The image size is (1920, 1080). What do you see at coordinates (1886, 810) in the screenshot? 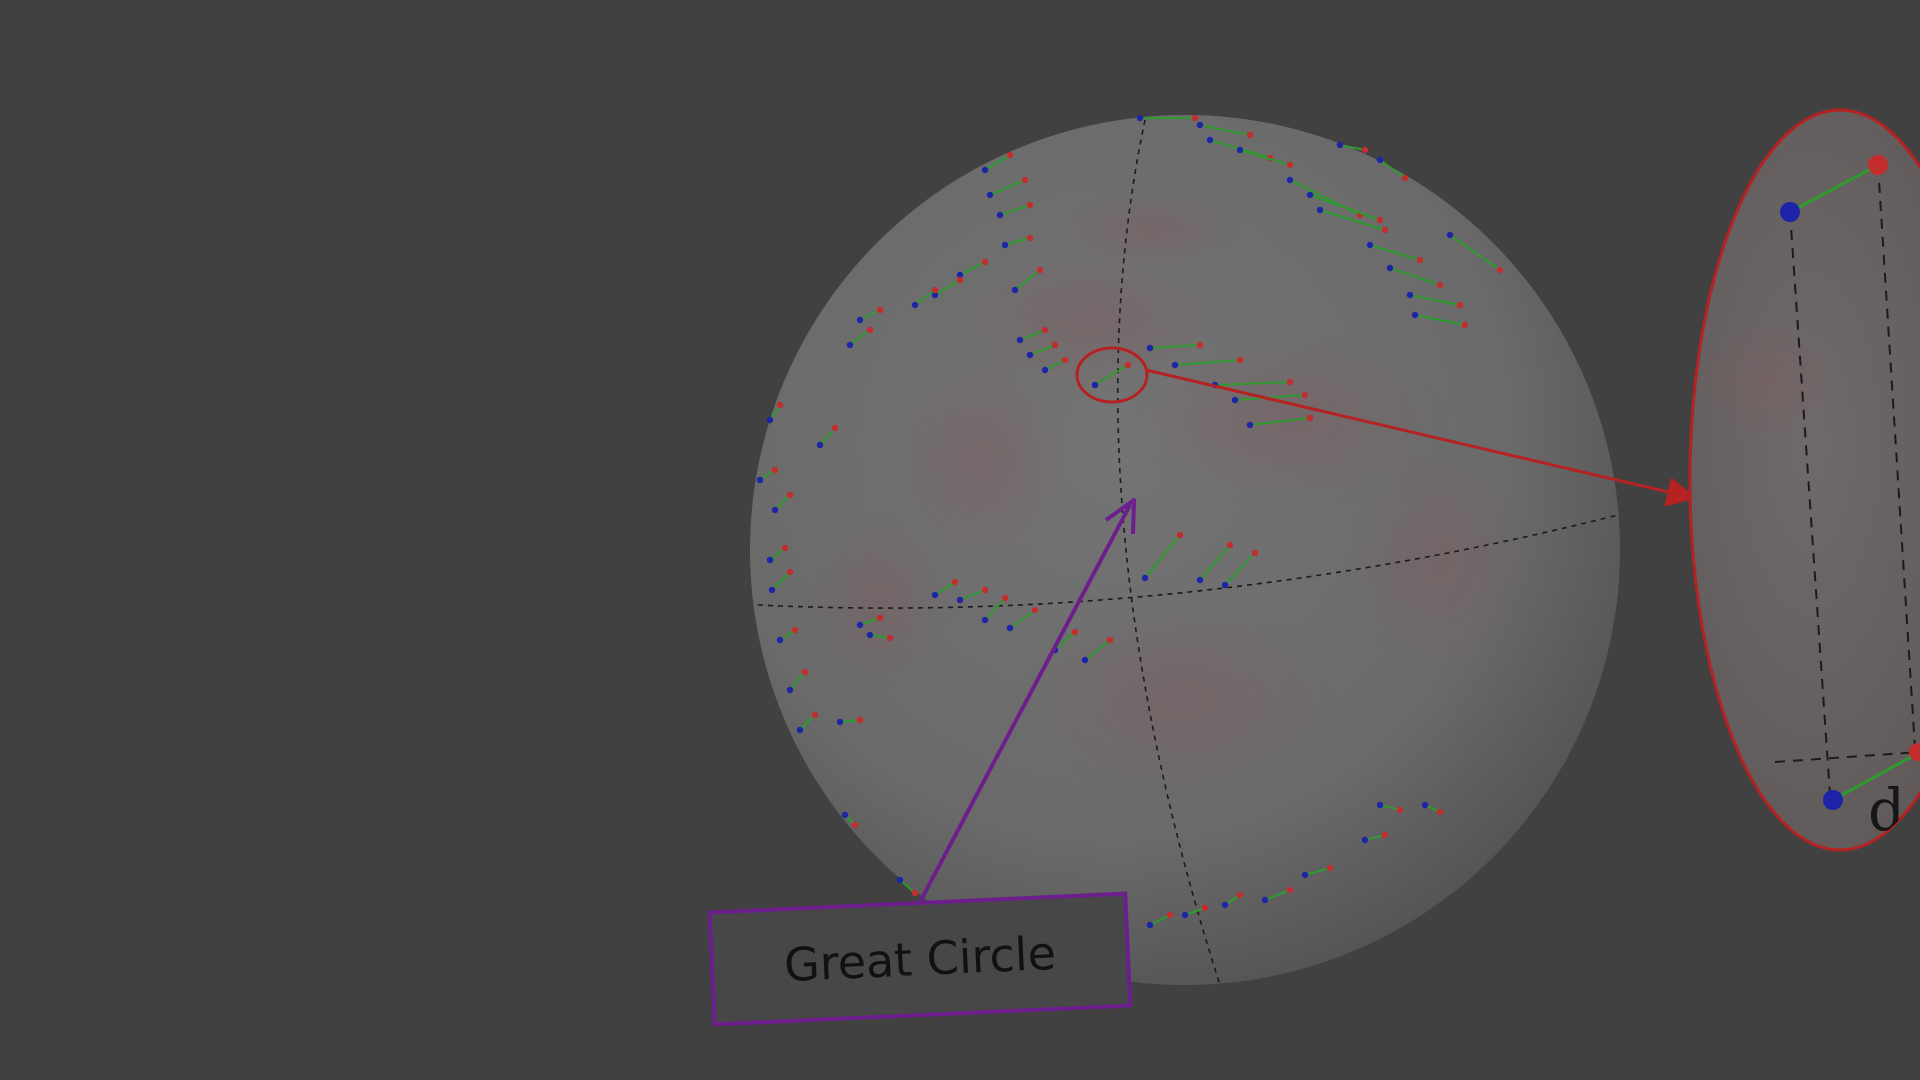
I see `distance-label: d` at bounding box center [1886, 810].